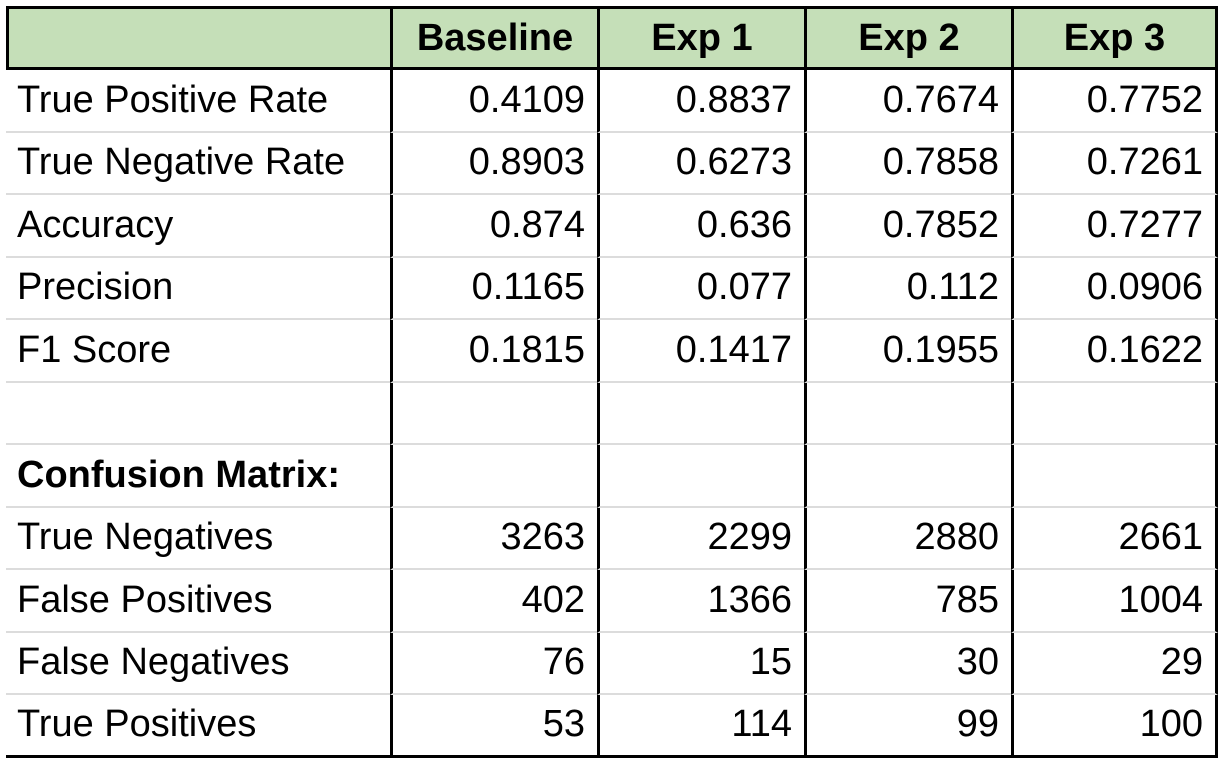 The height and width of the screenshot is (770, 1224). Describe the element at coordinates (1114, 351) in the screenshot. I see `cell-f1-exp3: 0.1622` at that location.